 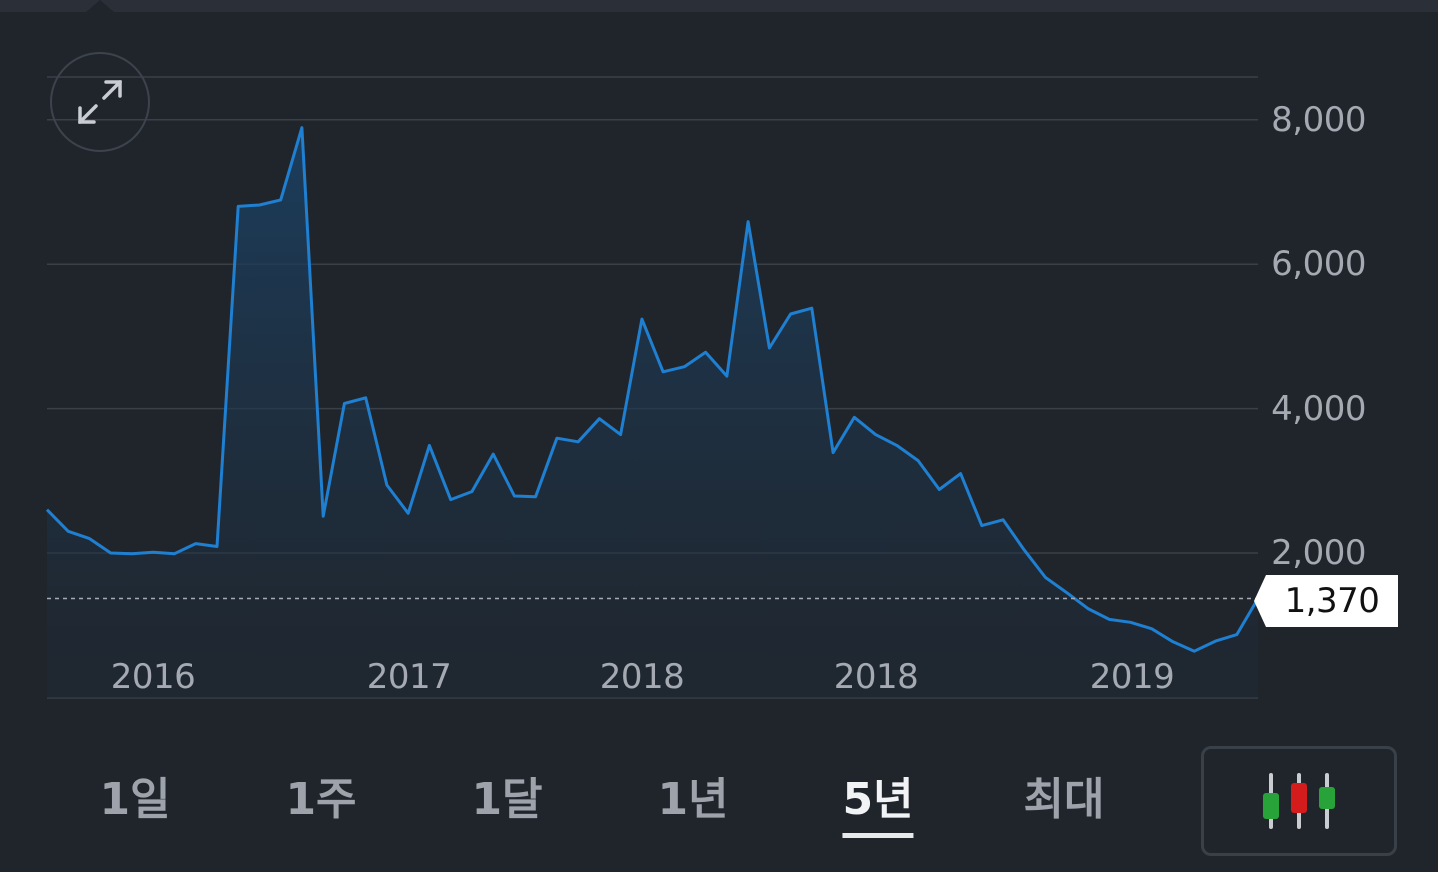 What do you see at coordinates (1318, 553) in the screenshot?
I see `y-tick-label: 2,000` at bounding box center [1318, 553].